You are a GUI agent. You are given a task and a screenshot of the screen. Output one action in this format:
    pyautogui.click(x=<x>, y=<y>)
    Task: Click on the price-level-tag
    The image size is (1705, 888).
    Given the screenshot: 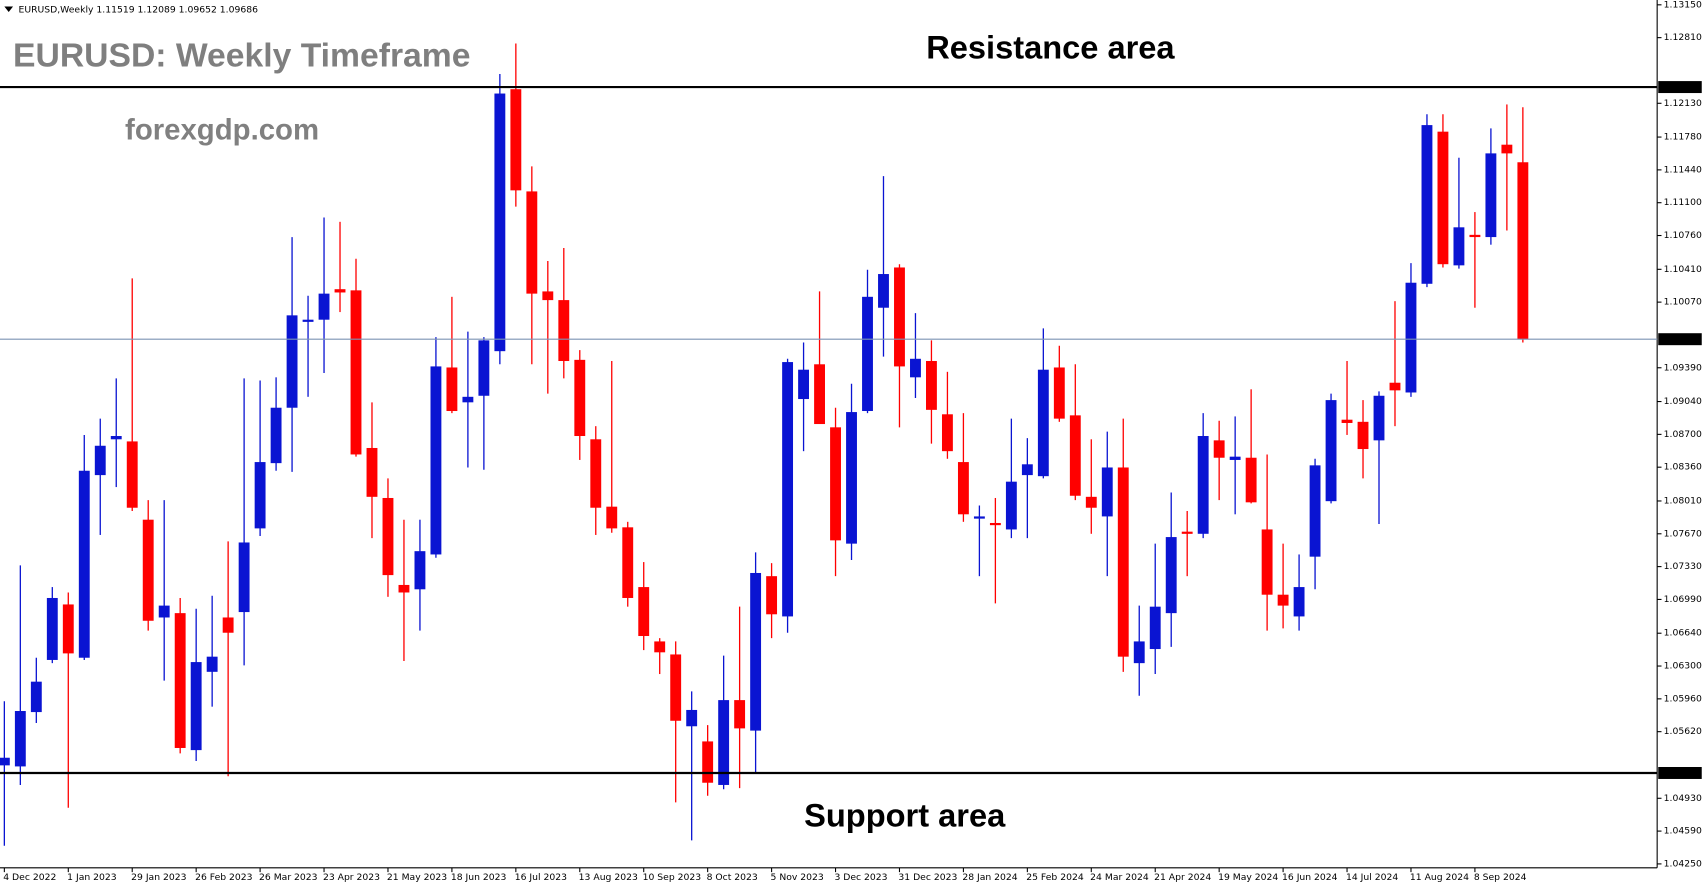 What is the action you would take?
    pyautogui.click(x=1680, y=339)
    